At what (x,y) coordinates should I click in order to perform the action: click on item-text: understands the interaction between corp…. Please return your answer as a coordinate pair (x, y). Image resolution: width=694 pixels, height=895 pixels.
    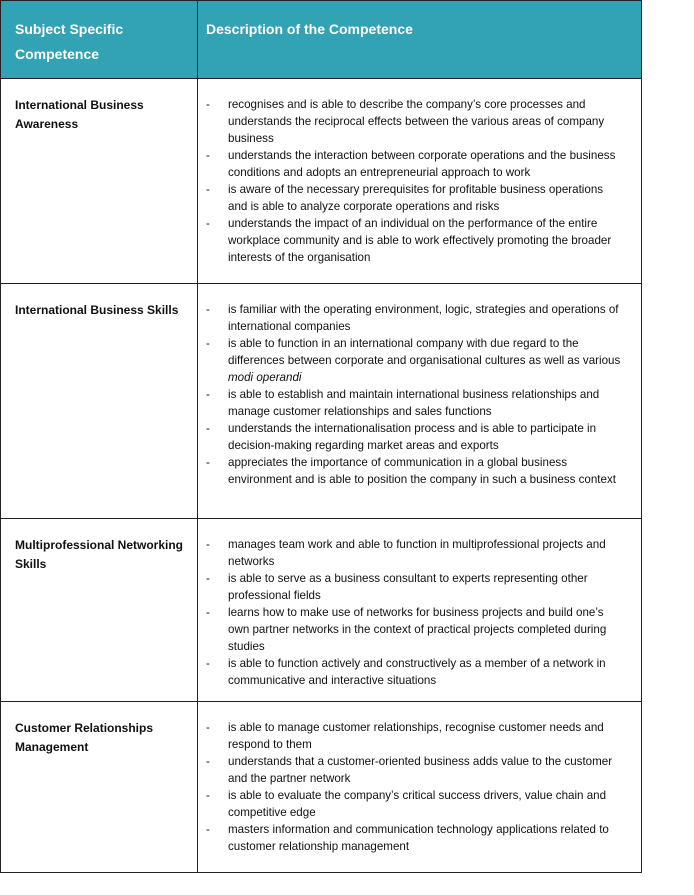
    Looking at the image, I should click on (422, 164).